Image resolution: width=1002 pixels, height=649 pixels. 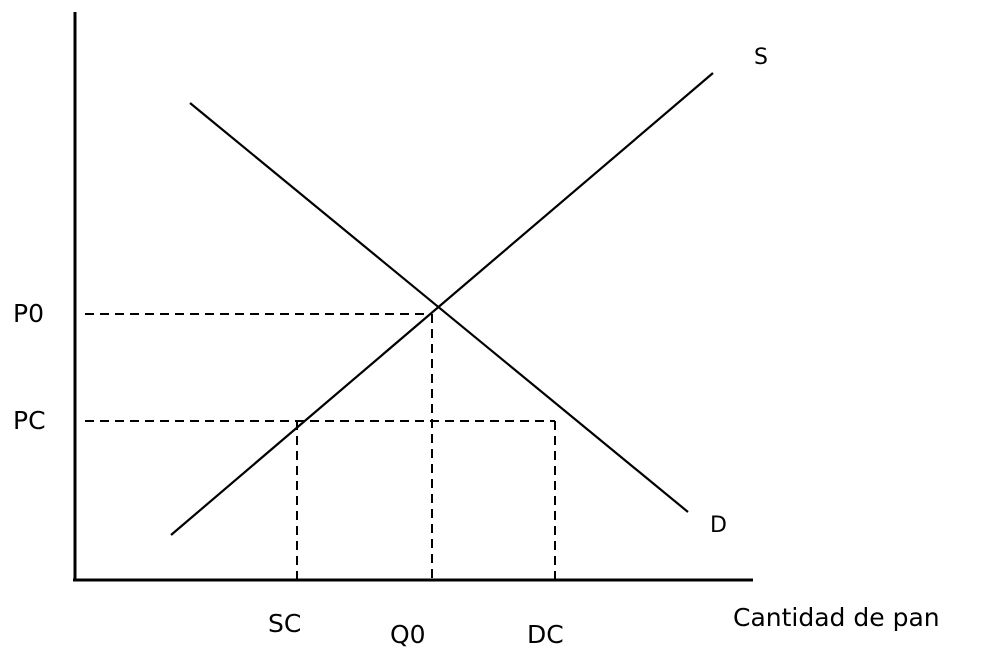 What do you see at coordinates (28, 313) in the screenshot?
I see `p0-label: P0` at bounding box center [28, 313].